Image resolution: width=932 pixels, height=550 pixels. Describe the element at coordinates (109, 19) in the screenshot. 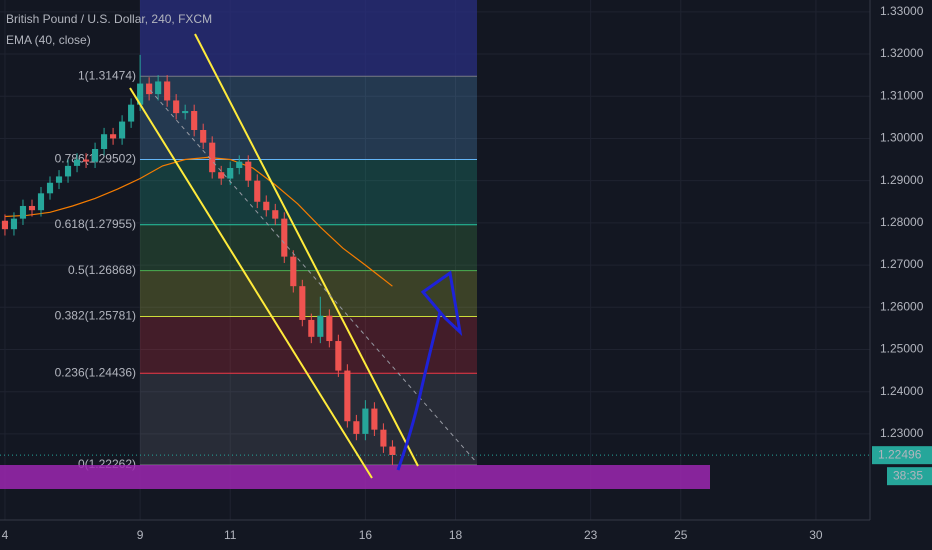

I see `chart-title: British Pound / U.S. Dollar, 240, FXCM` at that location.